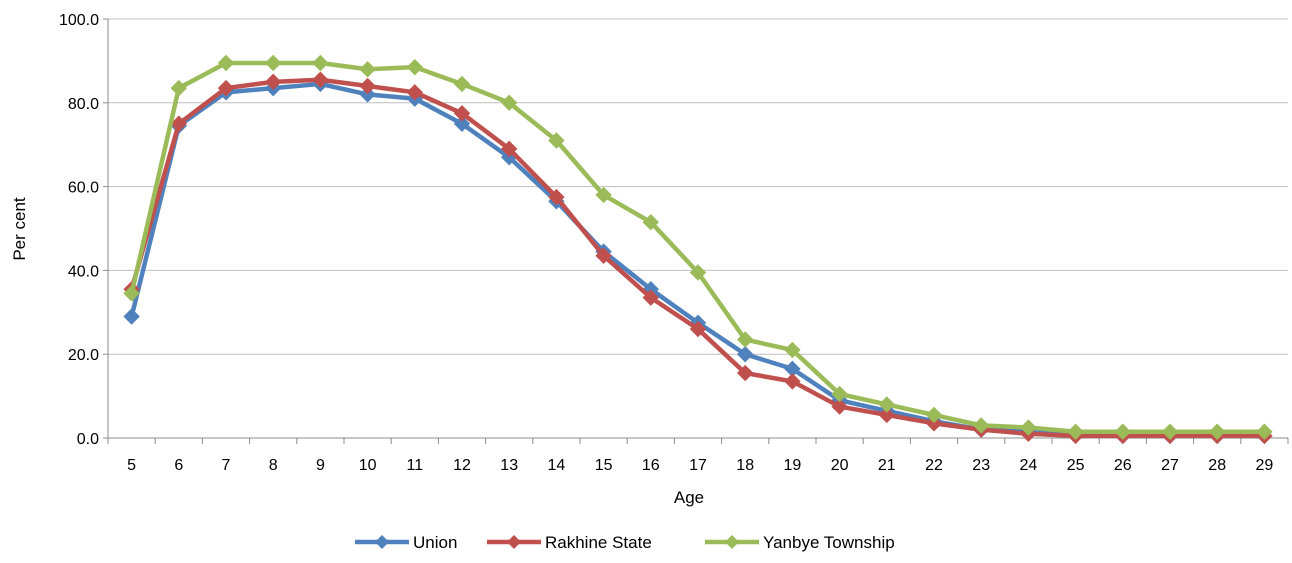 Image resolution: width=1292 pixels, height=563 pixels. What do you see at coordinates (1123, 465) in the screenshot?
I see `x-tick-label: 26` at bounding box center [1123, 465].